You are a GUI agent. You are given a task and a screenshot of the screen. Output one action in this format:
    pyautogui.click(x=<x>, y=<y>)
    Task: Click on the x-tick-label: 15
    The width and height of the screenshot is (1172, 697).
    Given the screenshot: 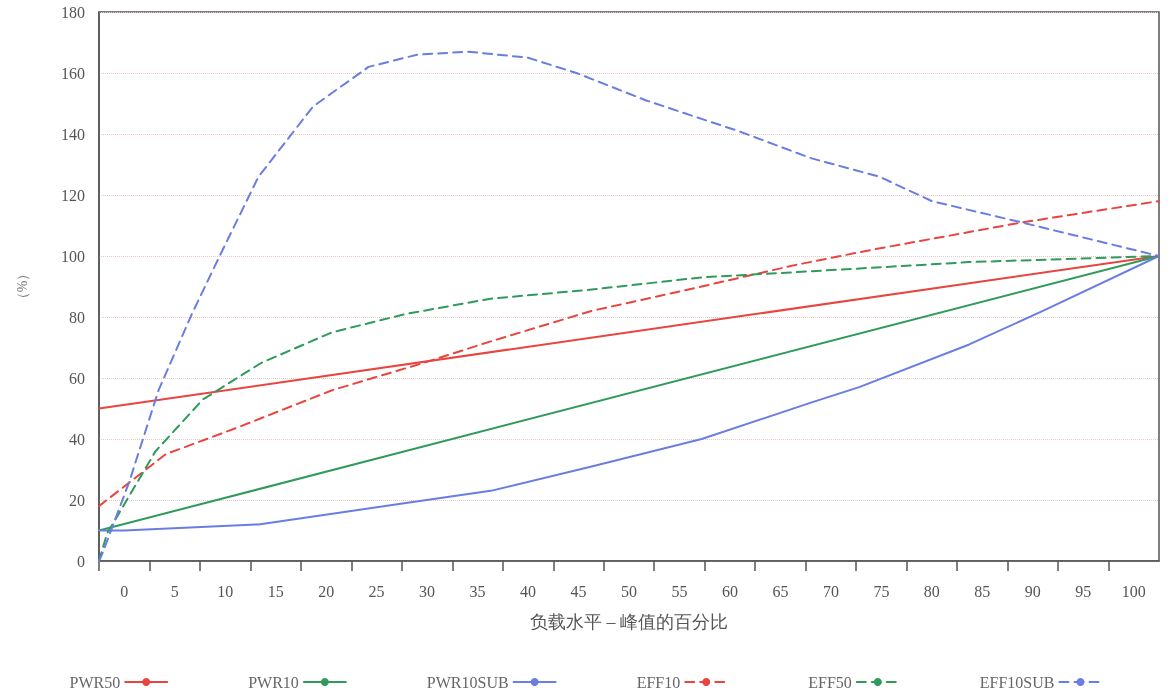 What is the action you would take?
    pyautogui.click(x=275, y=591)
    